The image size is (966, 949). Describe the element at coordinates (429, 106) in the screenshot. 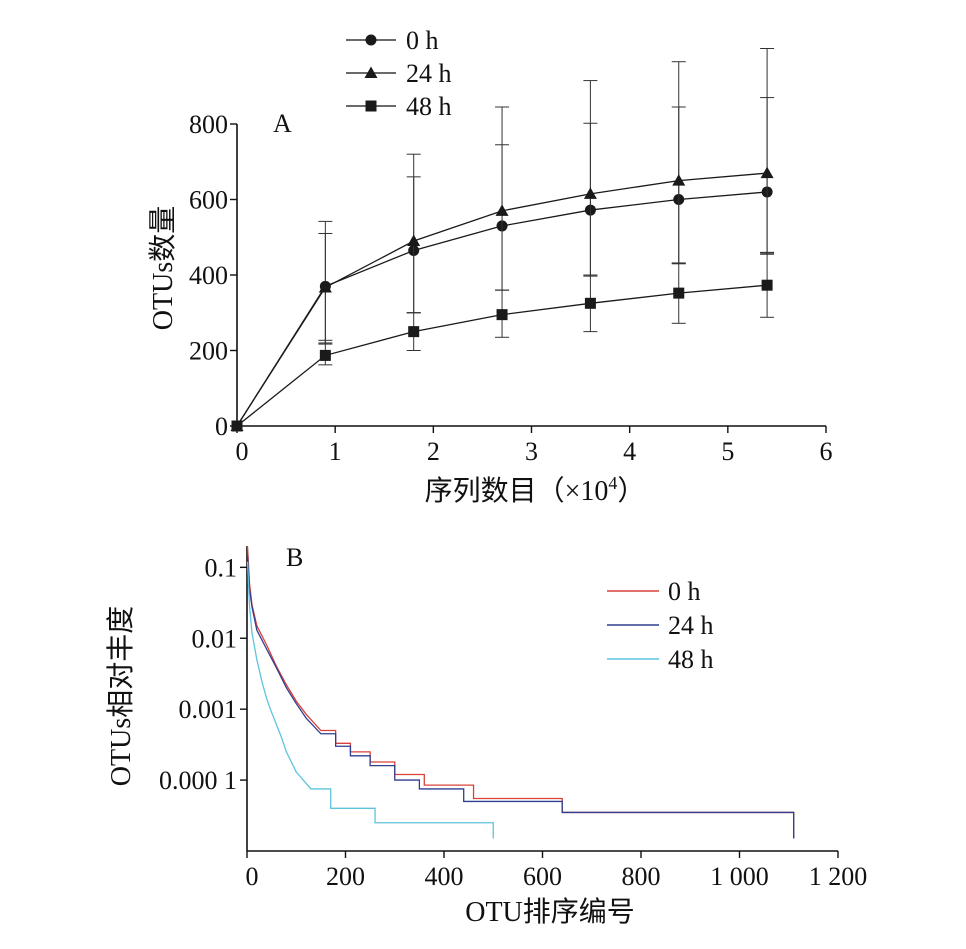

I see `legend-a-label: 48 h` at that location.